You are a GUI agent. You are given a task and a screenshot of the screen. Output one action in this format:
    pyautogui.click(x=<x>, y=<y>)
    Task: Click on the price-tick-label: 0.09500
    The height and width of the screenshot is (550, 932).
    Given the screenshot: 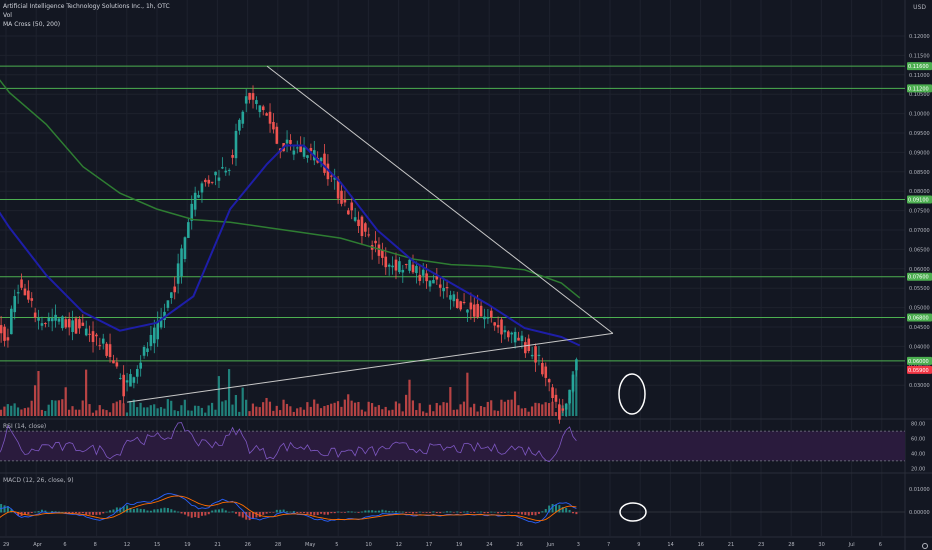 What is the action you would take?
    pyautogui.click(x=919, y=134)
    